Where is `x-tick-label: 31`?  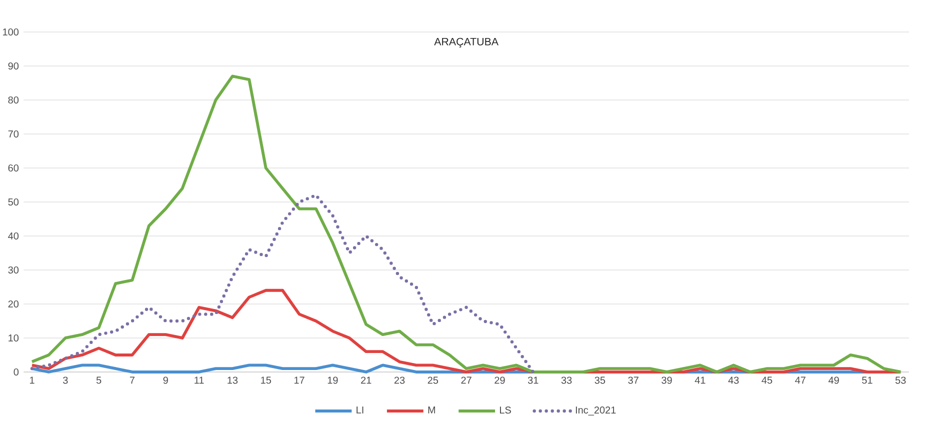
x-tick-label: 31 is located at coordinates (533, 380).